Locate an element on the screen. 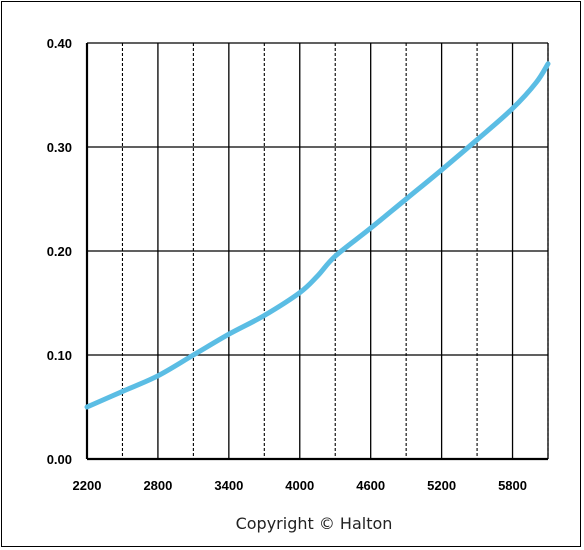  y-tick-label: 0.40 is located at coordinates (59, 43).